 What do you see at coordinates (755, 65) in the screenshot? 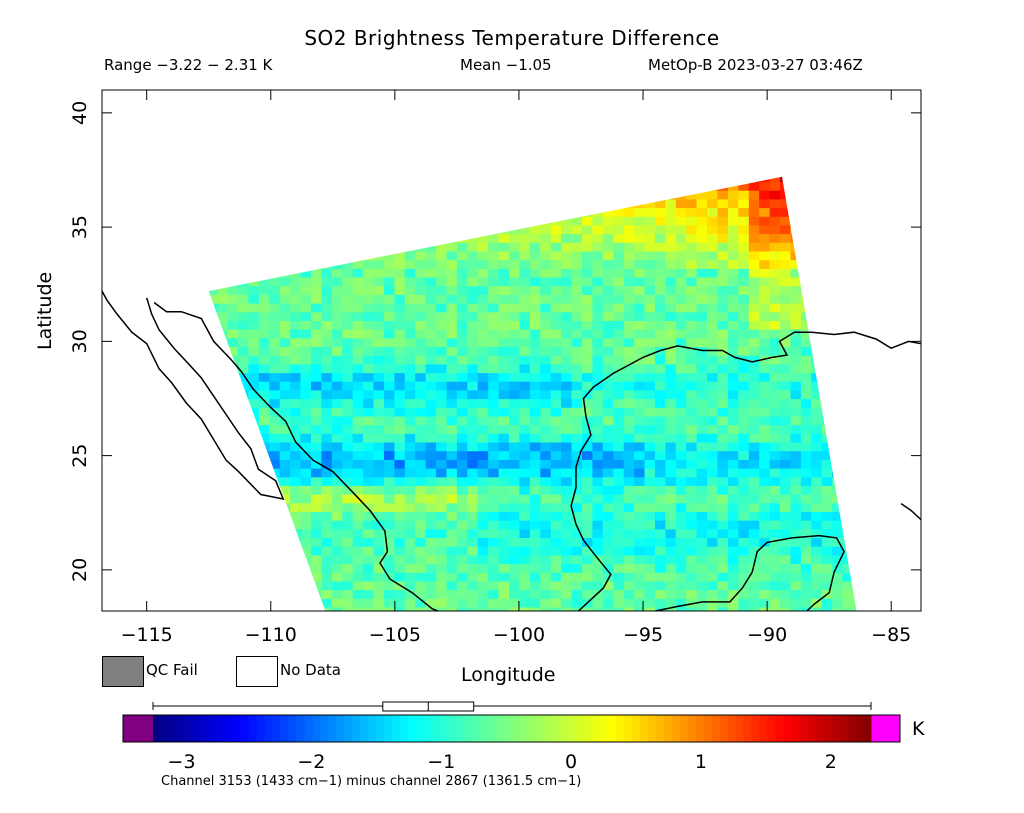
I see `satellite-timestamp: MetOp-B 2023-03-27 03:46Z` at bounding box center [755, 65].